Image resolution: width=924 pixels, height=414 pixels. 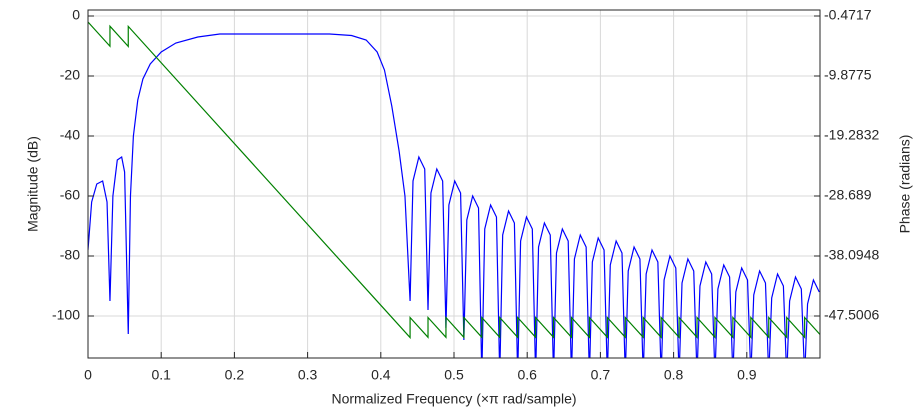 I want to click on x-tick-label: 0.3, so click(x=308, y=375).